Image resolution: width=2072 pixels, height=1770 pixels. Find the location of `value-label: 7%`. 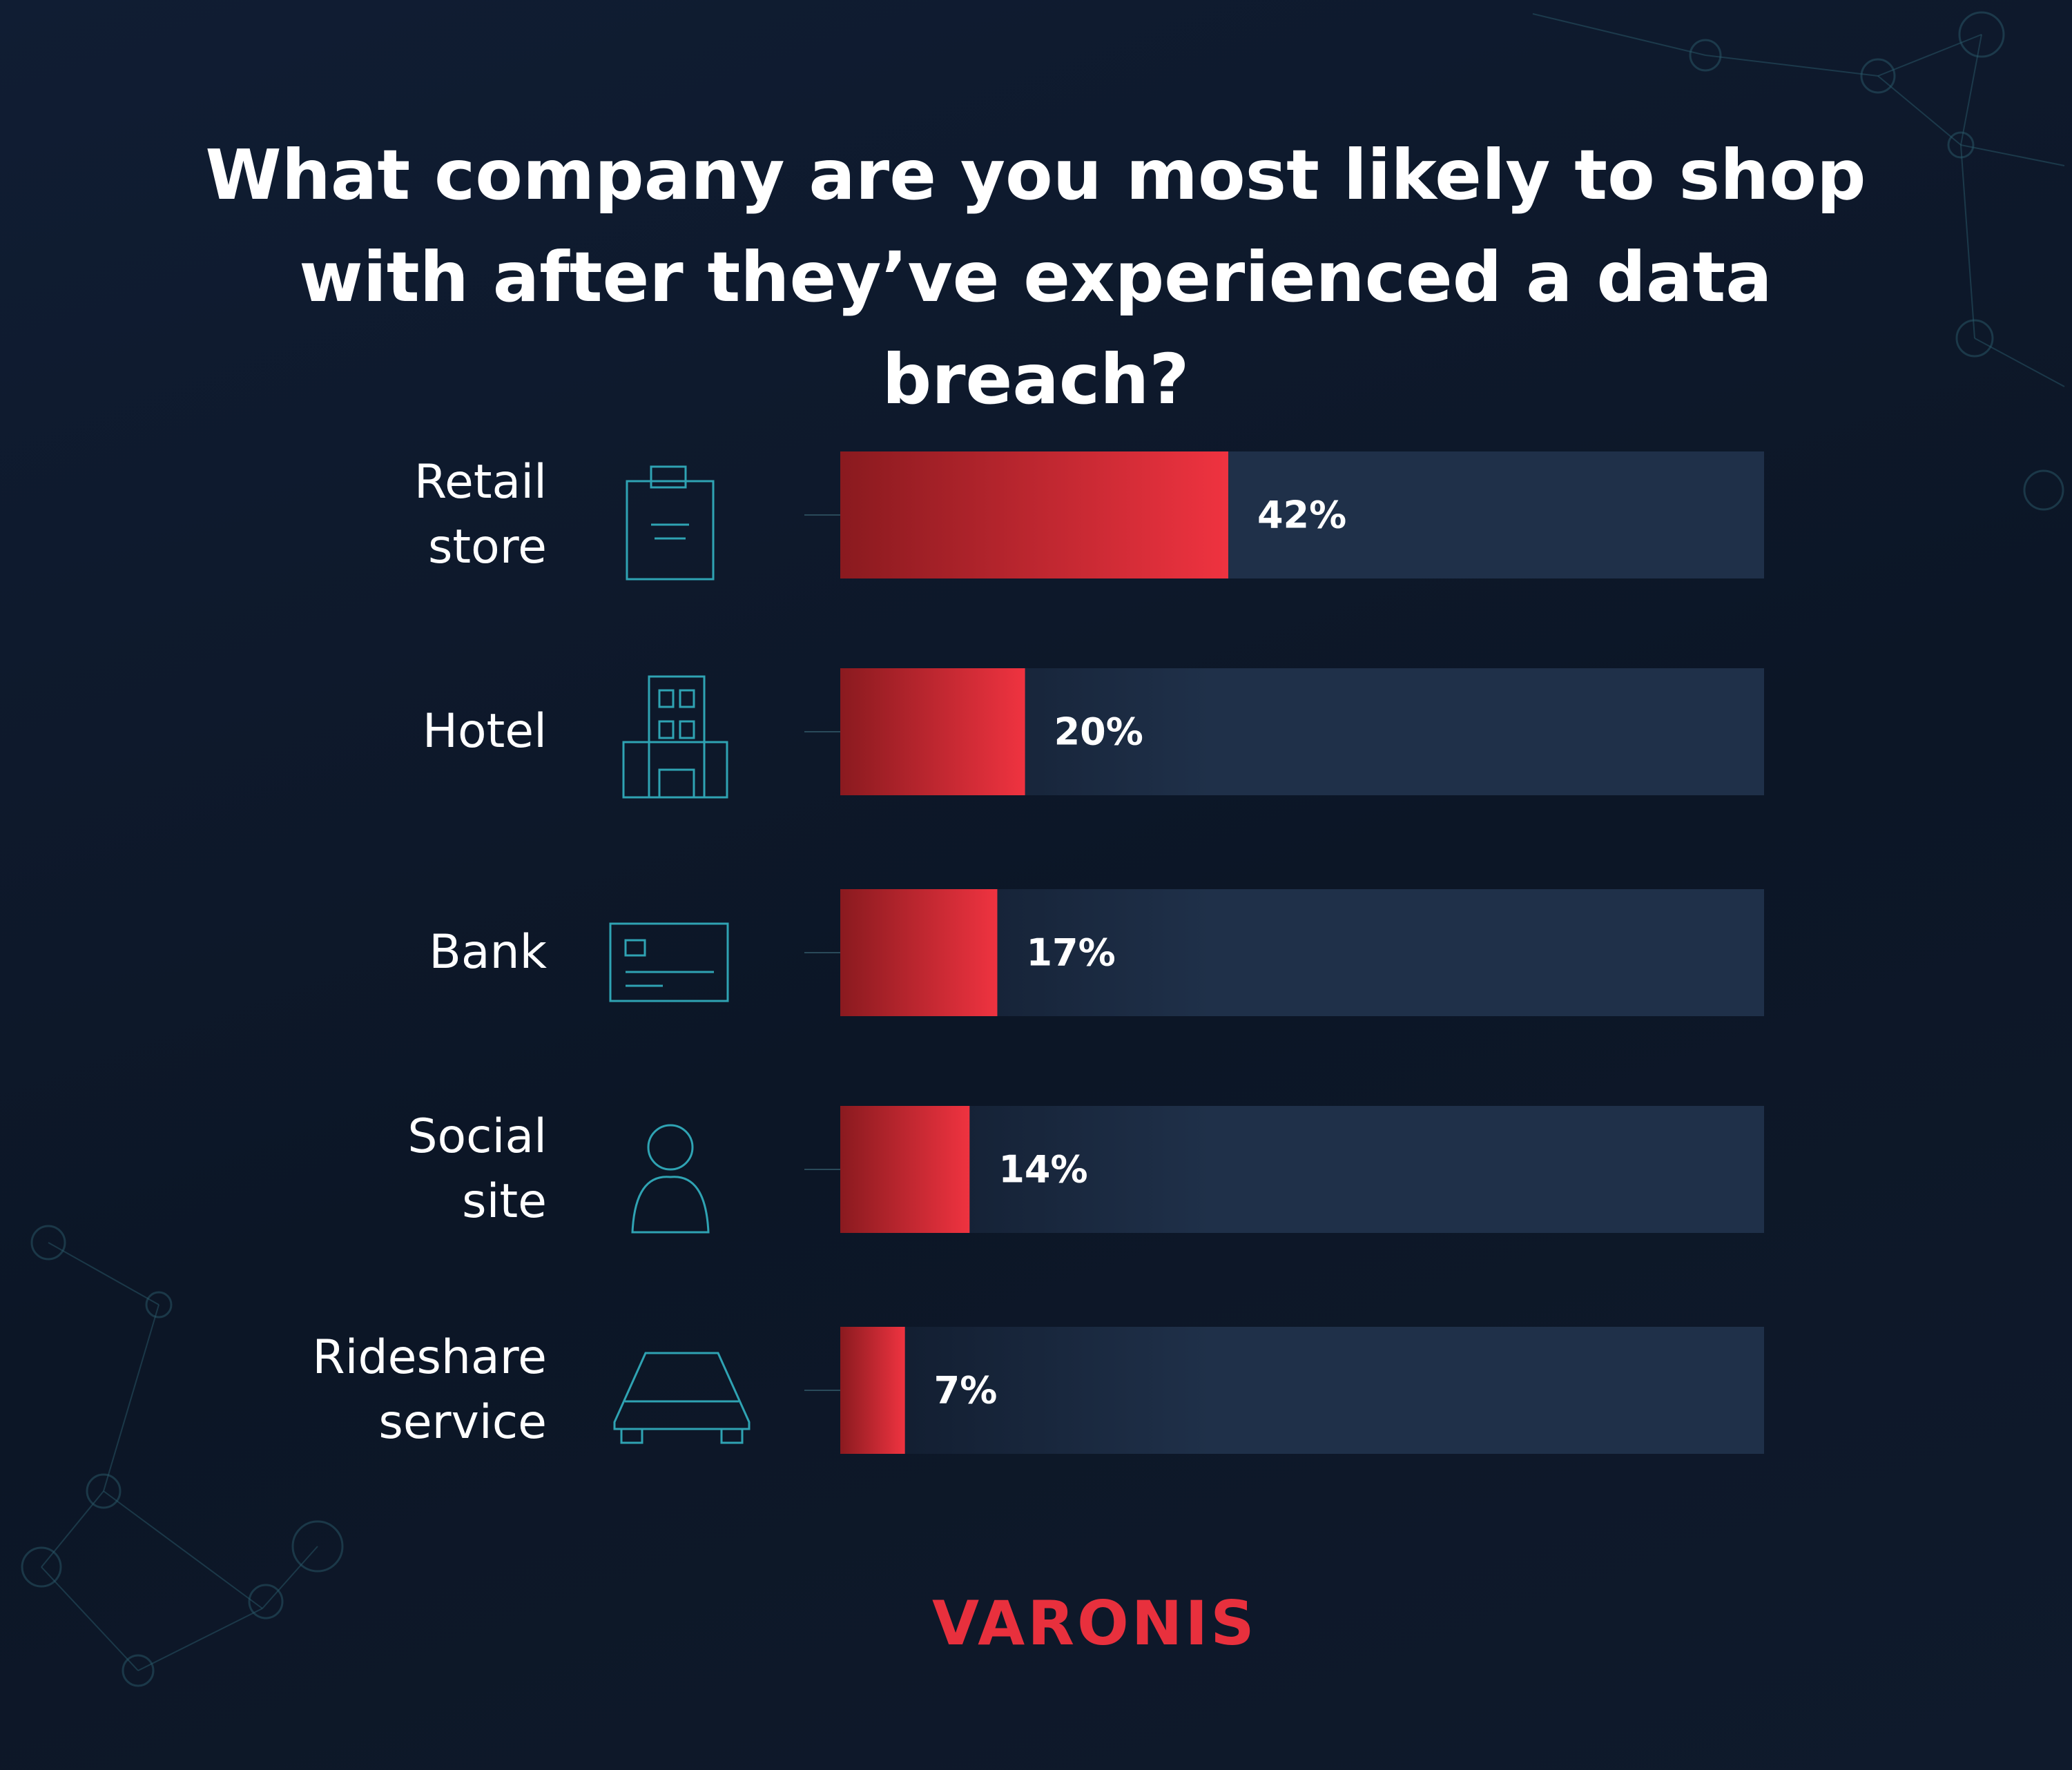

value-label: 7% is located at coordinates (966, 1390).